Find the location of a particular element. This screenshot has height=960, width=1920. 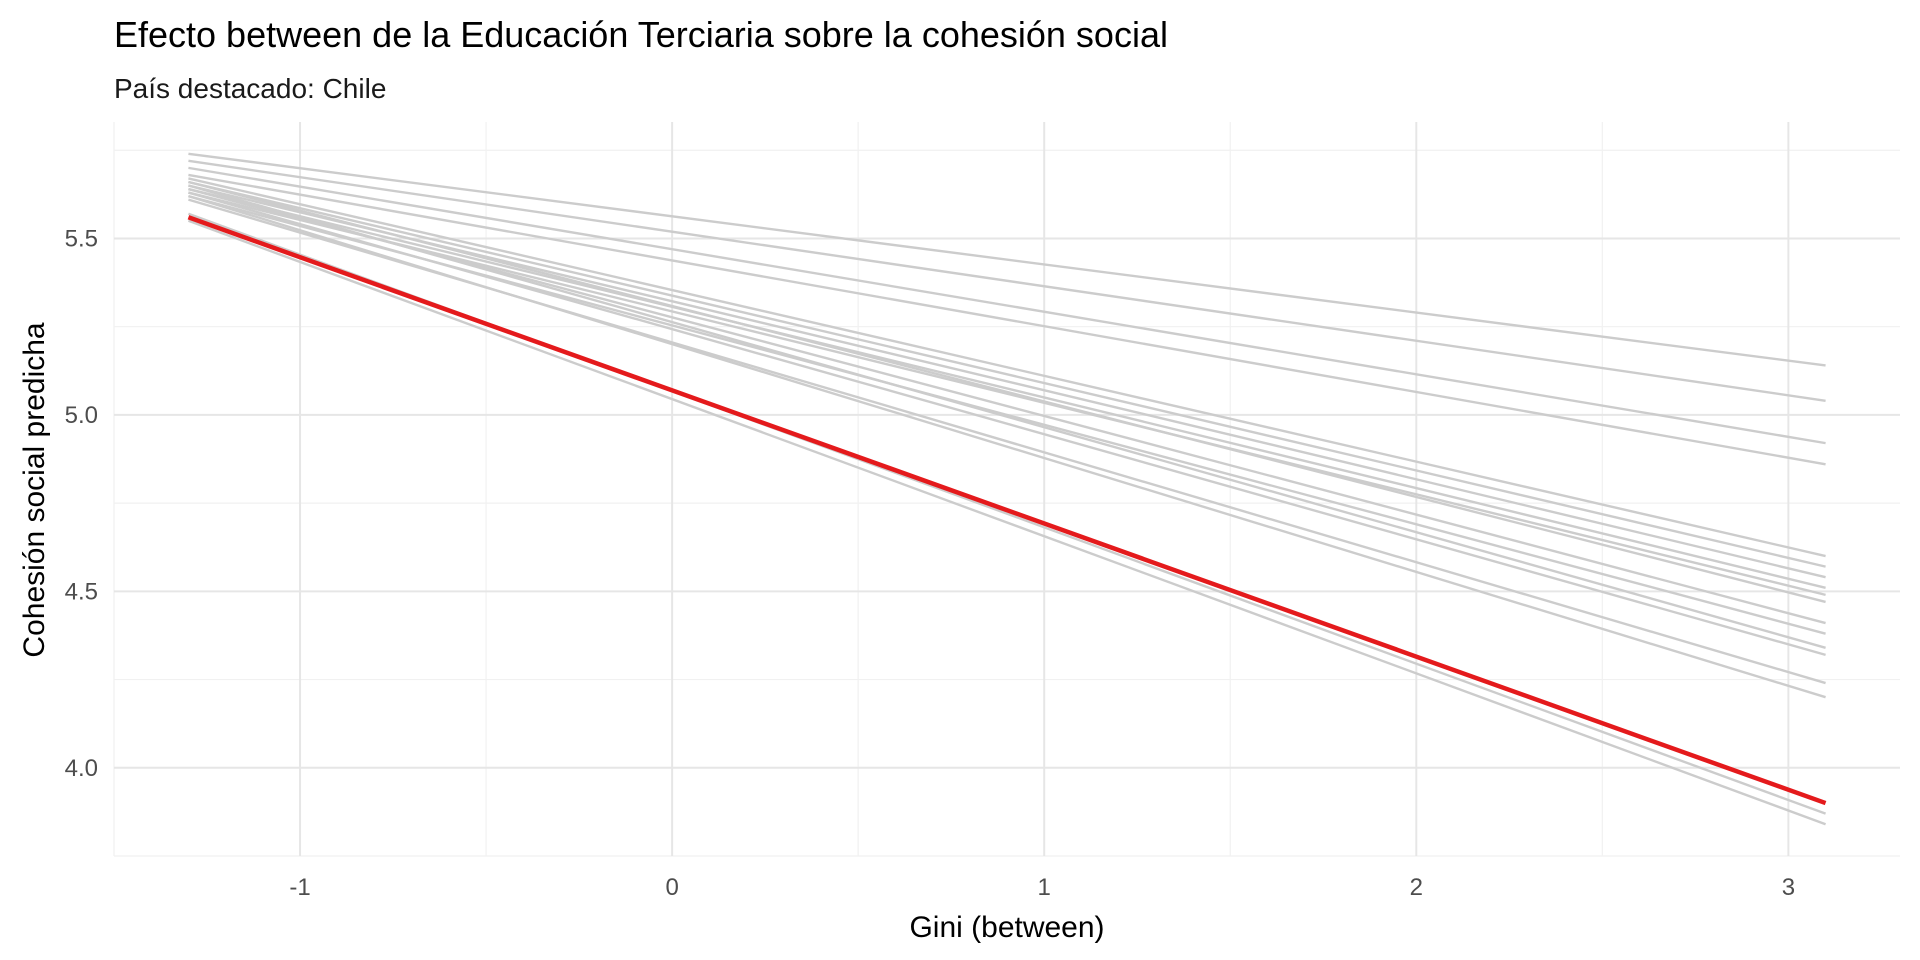

x-tick-label: 3 is located at coordinates (1788, 887).